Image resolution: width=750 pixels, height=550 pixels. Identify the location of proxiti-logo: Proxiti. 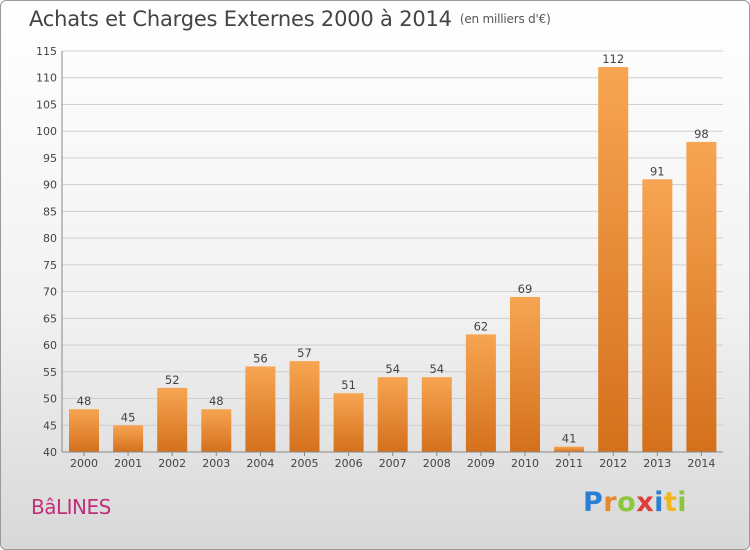
(635, 502).